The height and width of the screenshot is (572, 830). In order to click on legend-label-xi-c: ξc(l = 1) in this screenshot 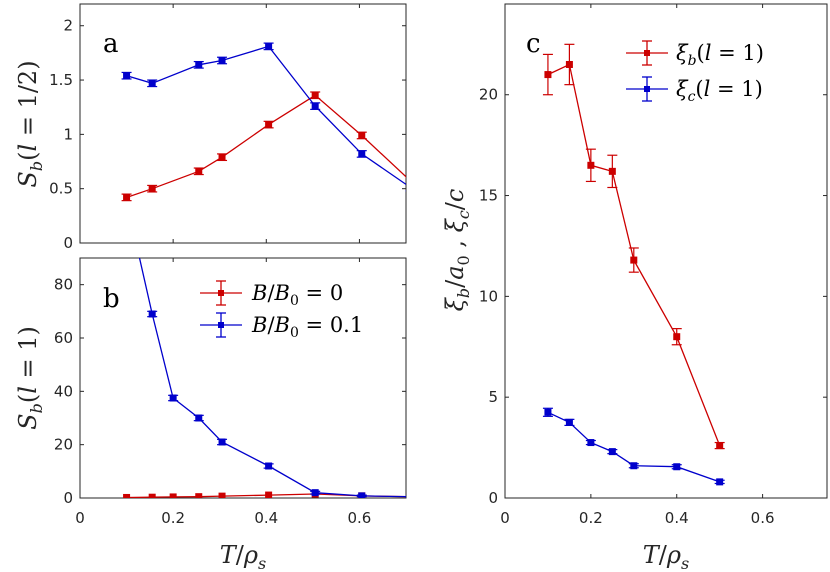, I will do `click(719, 91)`.